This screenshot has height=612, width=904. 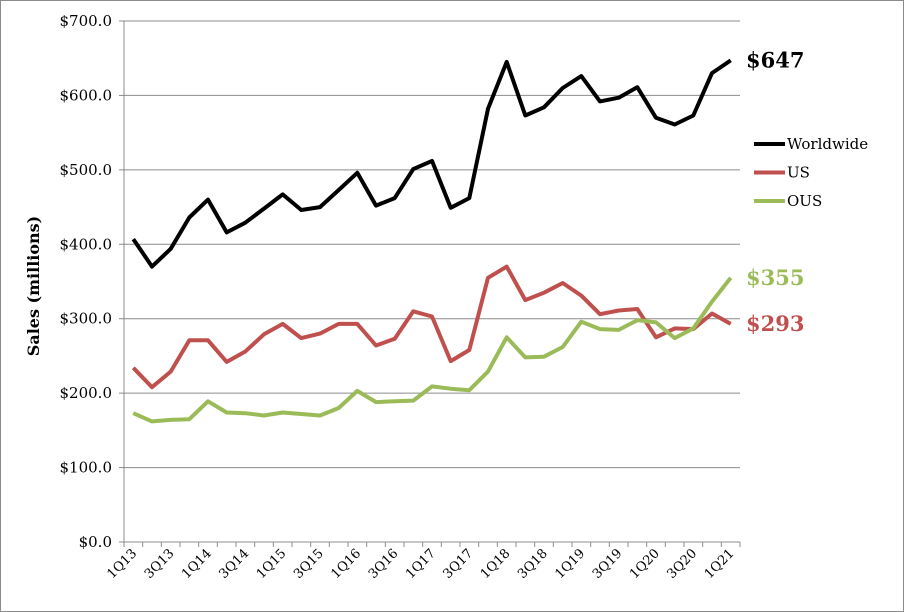 What do you see at coordinates (86, 21) in the screenshot?
I see `y-tick-label: $700.0` at bounding box center [86, 21].